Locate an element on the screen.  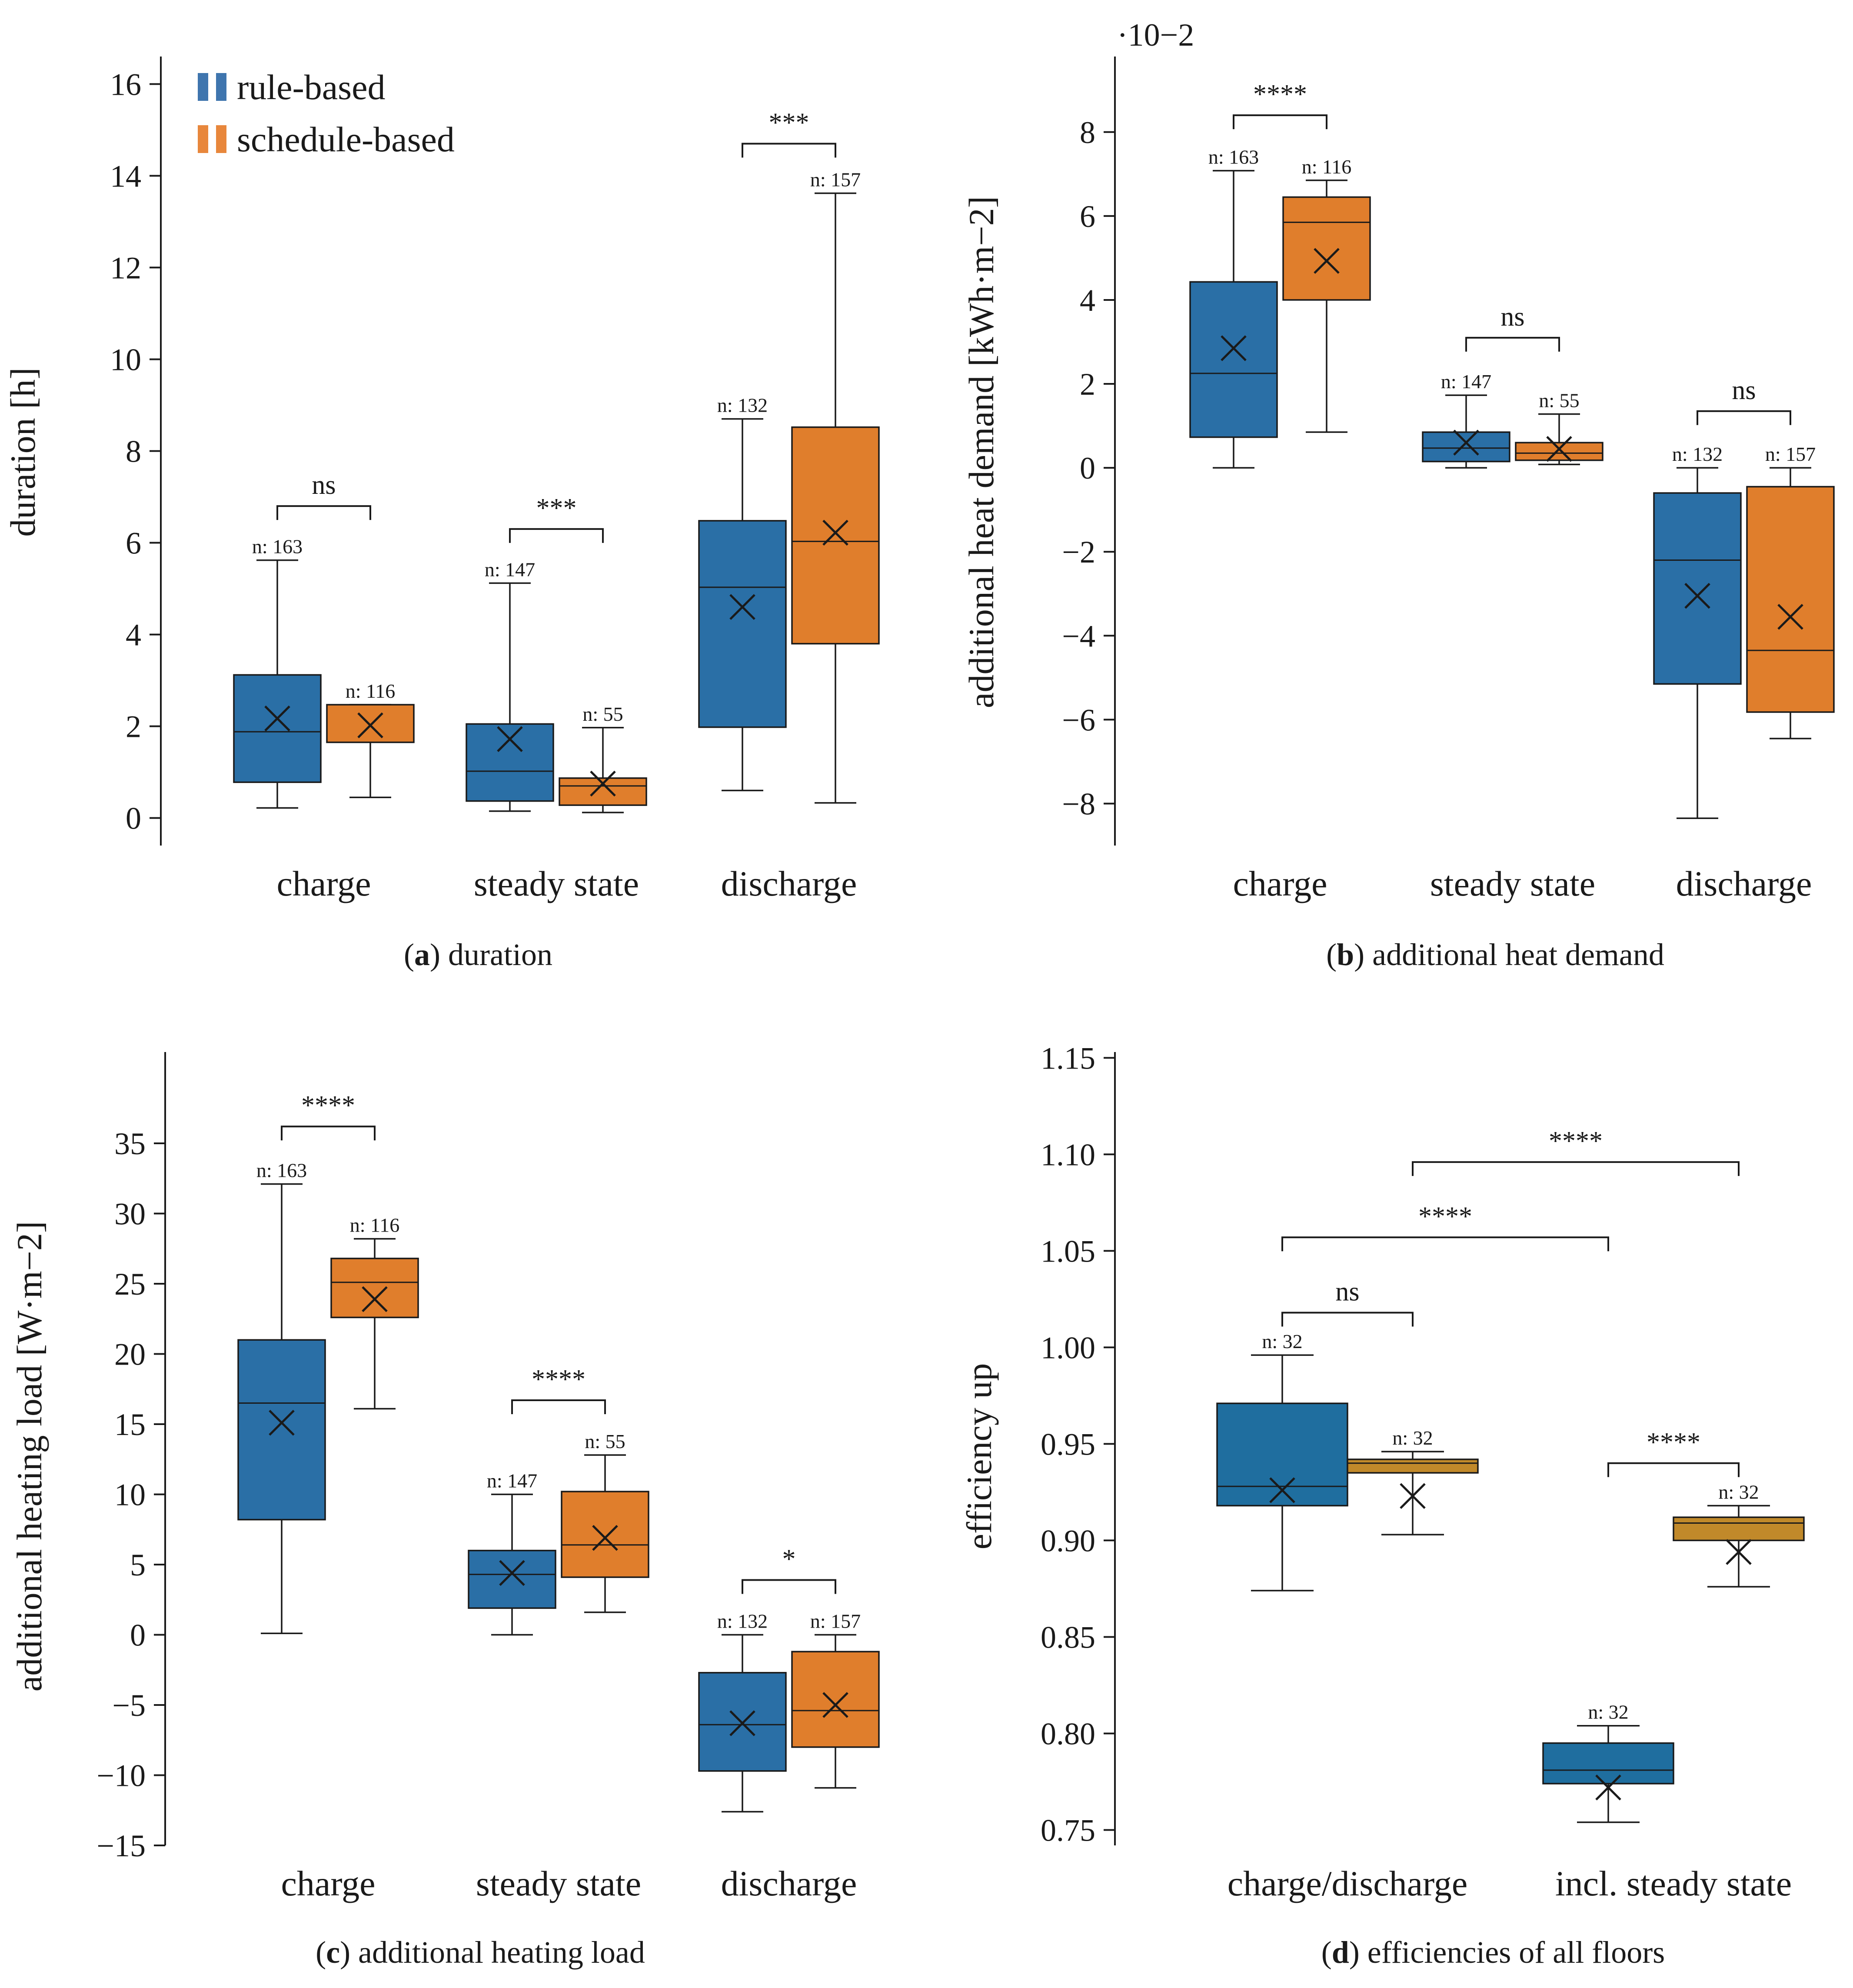
y-tick-label: −15 is located at coordinates (121, 1845).